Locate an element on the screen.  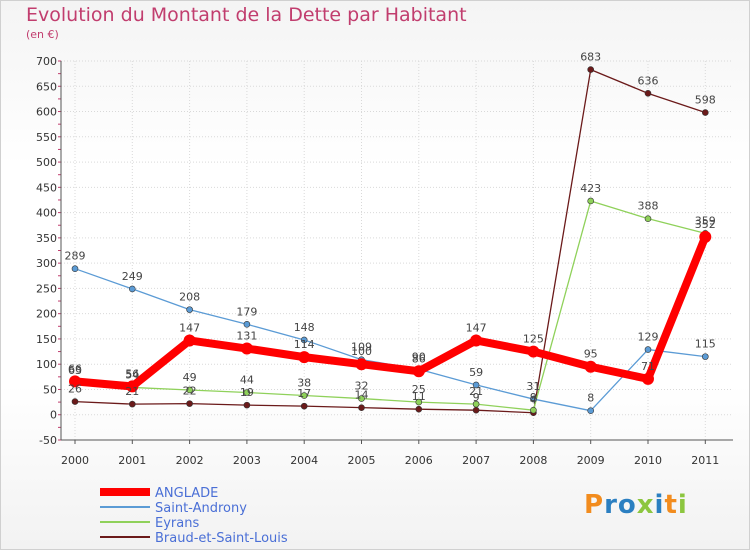
y-tick-label: 500 is located at coordinates (46, 162).